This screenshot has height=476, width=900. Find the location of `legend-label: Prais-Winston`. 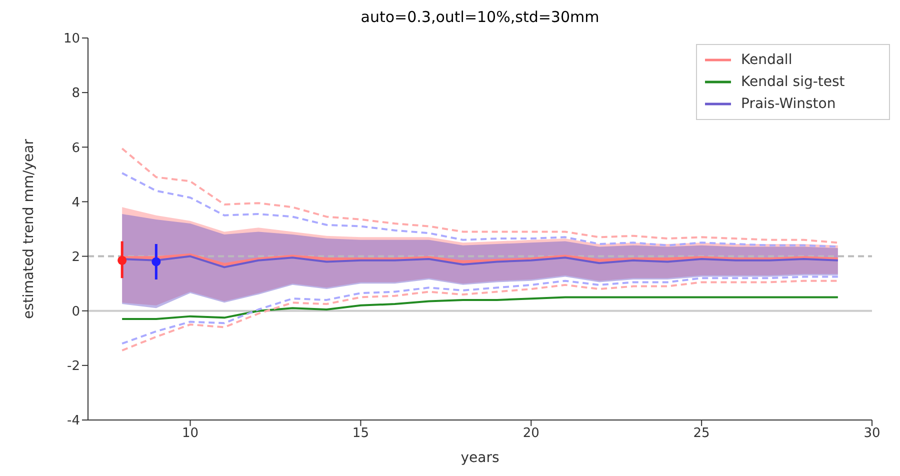

legend-label: Prais-Winston is located at coordinates (788, 104).